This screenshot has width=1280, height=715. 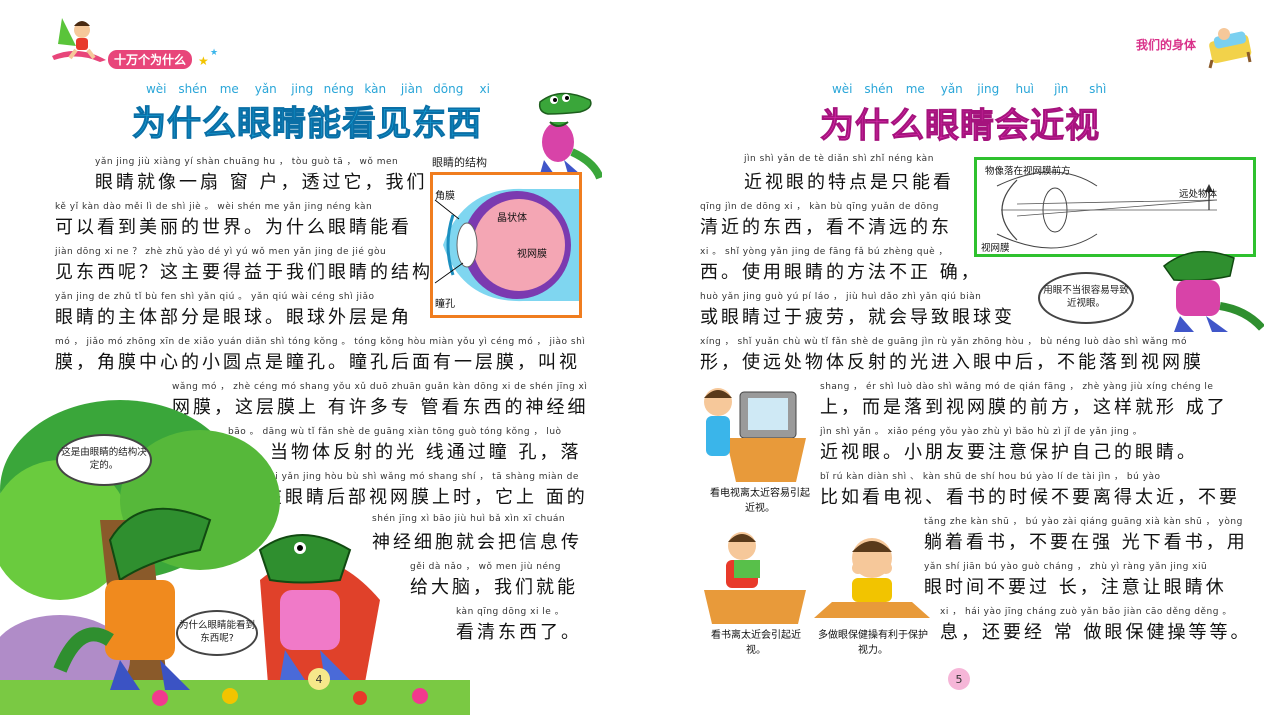 What do you see at coordinates (532, 254) in the screenshot?
I see `label-retina: 视网膜` at bounding box center [532, 254].